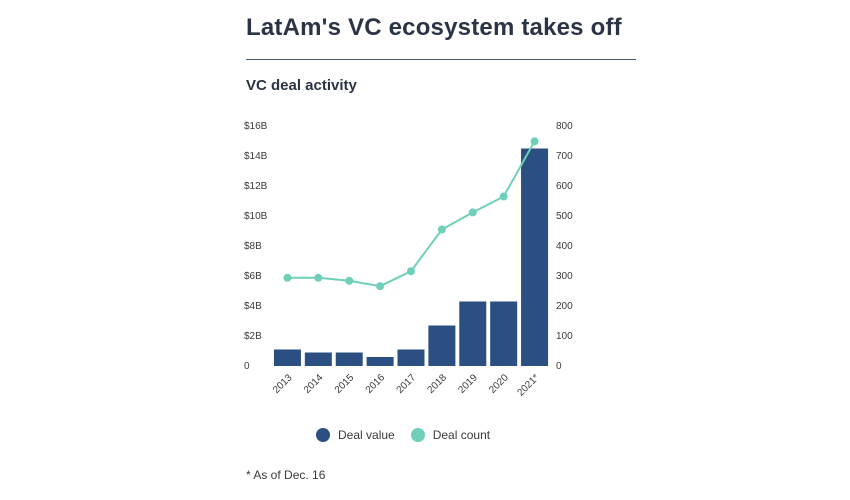 This screenshot has width=850, height=500. What do you see at coordinates (287, 357) in the screenshot?
I see `bar-2013` at bounding box center [287, 357].